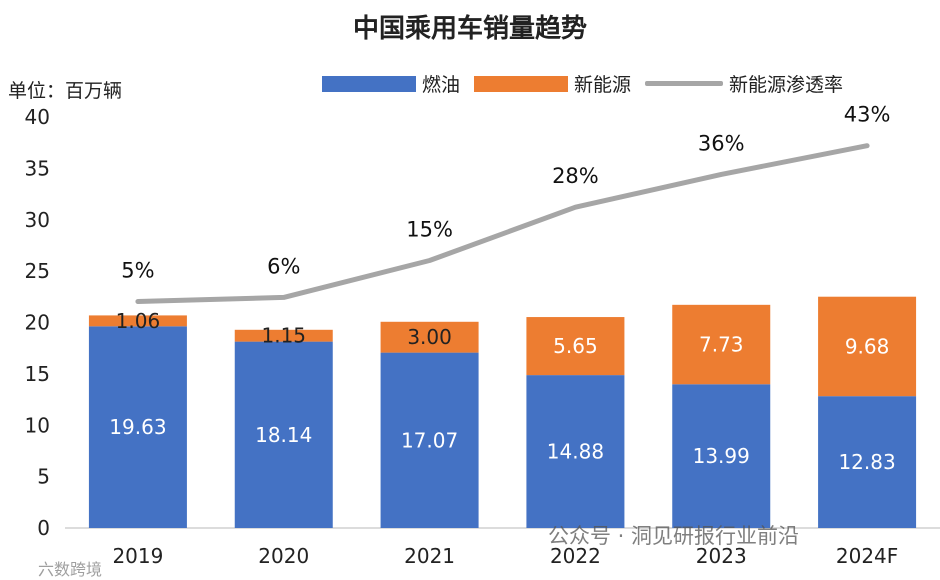 The image size is (940, 580). What do you see at coordinates (137, 271) in the screenshot?
I see `penetration-label: 5%` at bounding box center [137, 271].